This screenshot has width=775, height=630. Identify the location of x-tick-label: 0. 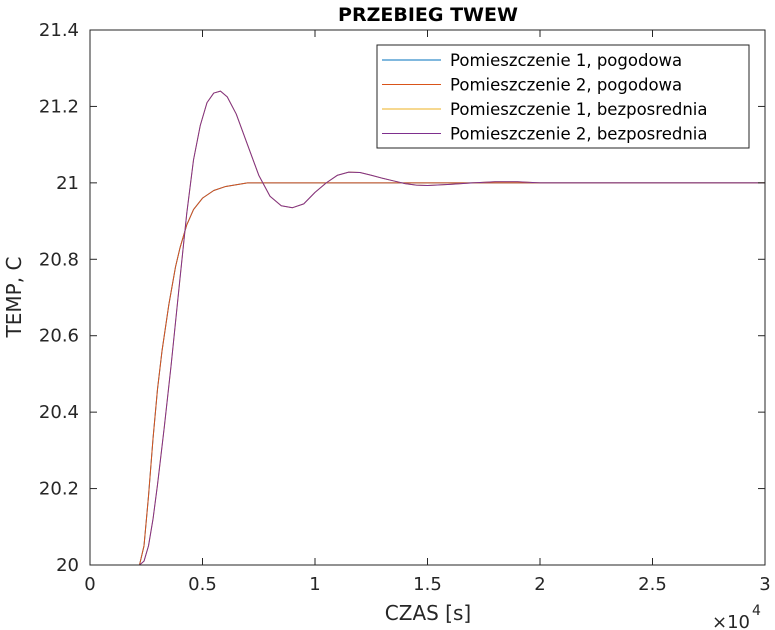
(89, 584).